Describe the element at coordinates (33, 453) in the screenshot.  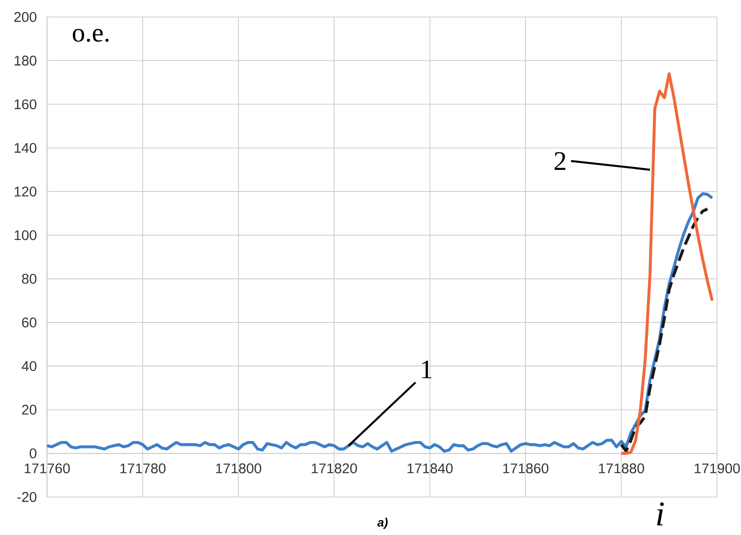
I see `y-tick-label: 0` at that location.